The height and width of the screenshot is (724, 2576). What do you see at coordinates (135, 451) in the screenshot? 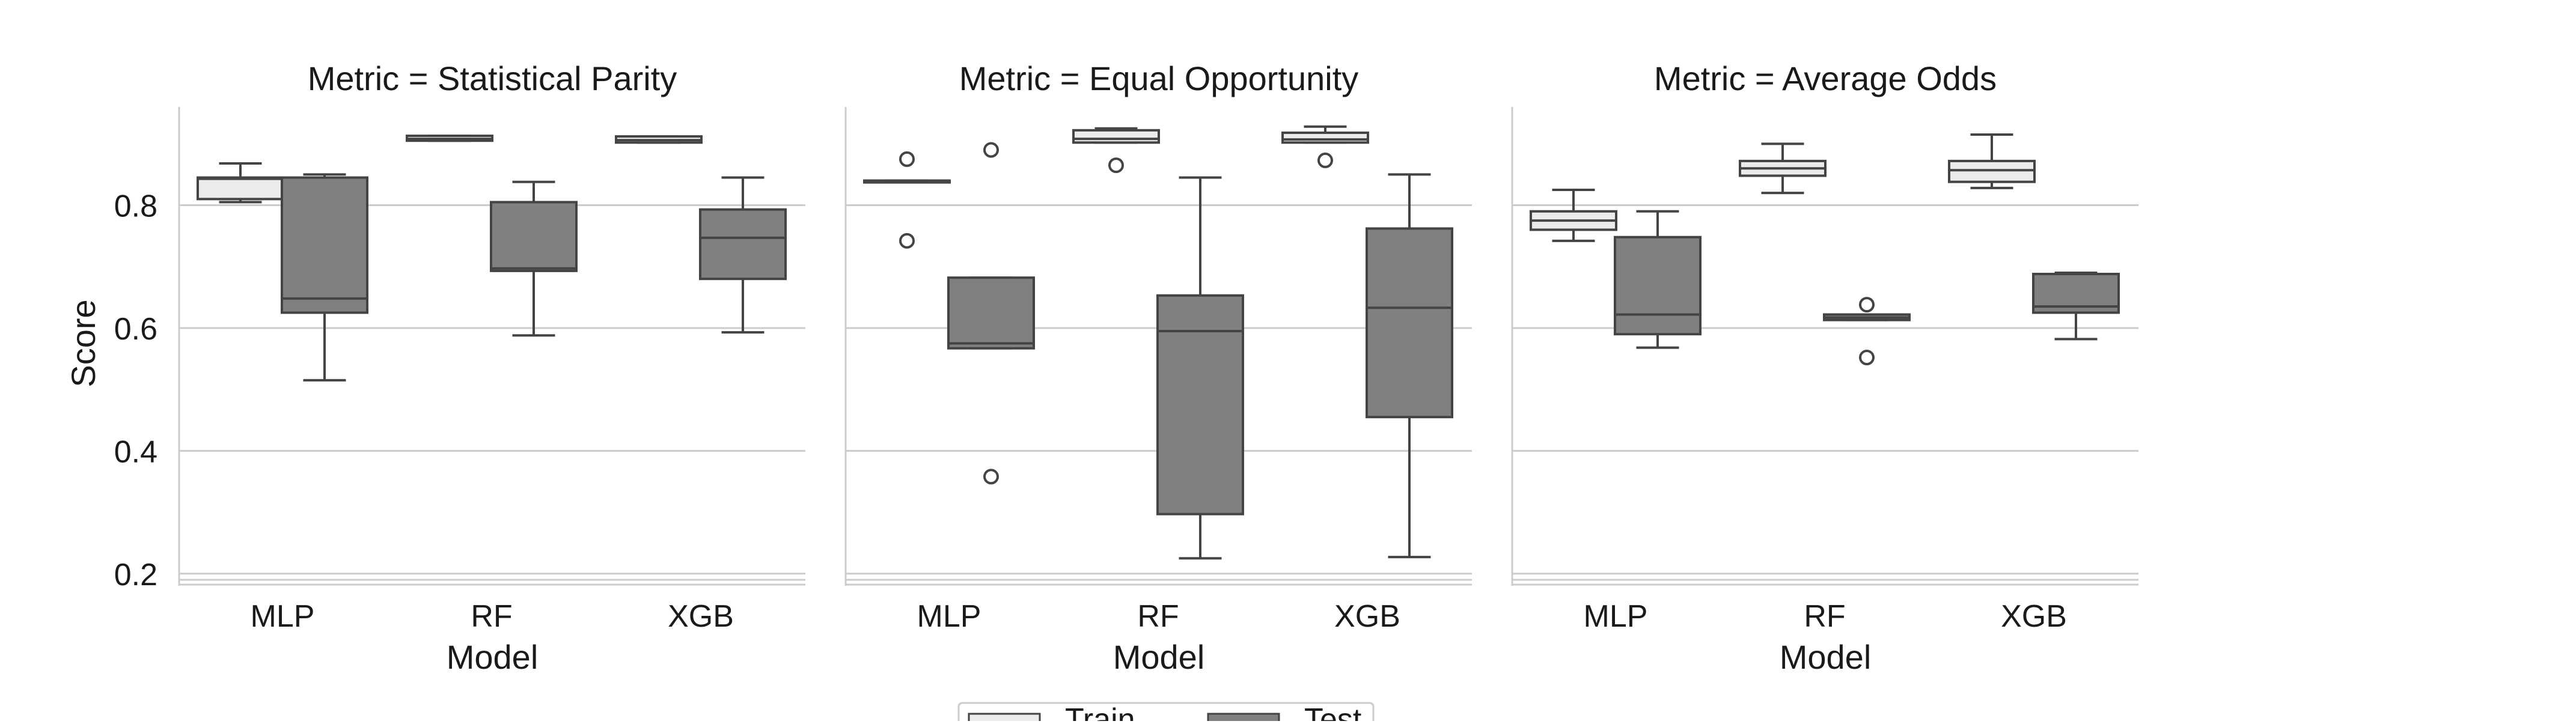
I see `y-tick-label: 0.4` at bounding box center [135, 451].